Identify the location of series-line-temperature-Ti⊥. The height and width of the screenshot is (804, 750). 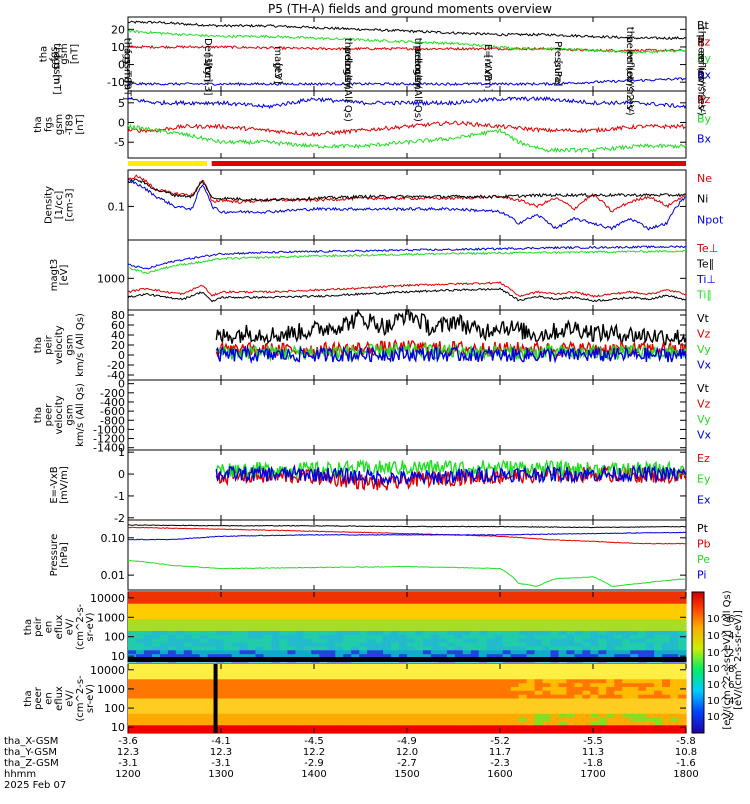
(407, 257).